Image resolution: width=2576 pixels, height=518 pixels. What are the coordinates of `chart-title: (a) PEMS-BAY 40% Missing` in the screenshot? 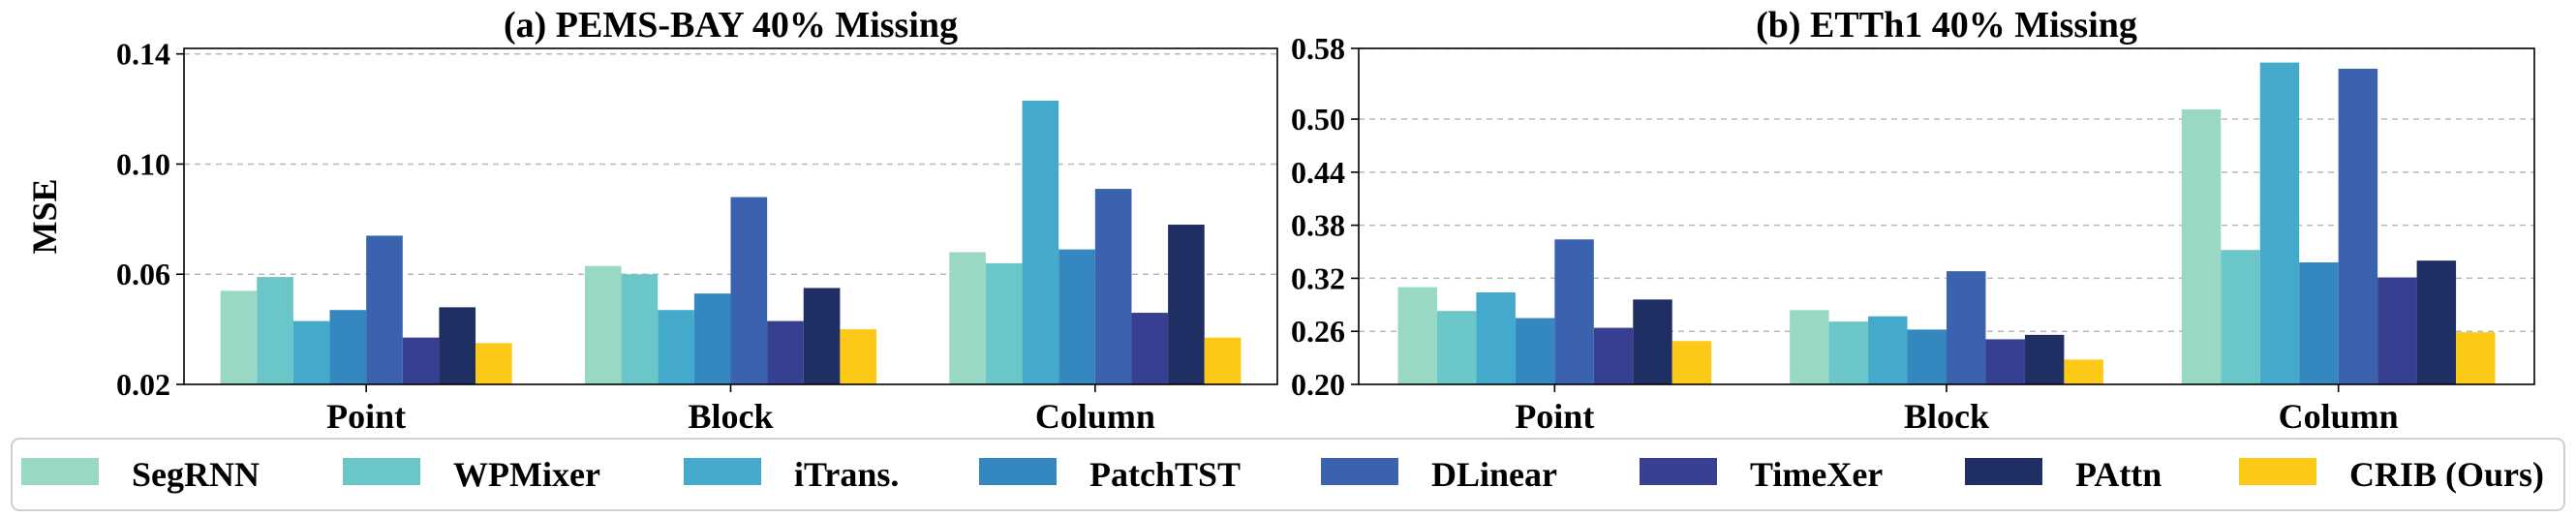 It's located at (731, 25).